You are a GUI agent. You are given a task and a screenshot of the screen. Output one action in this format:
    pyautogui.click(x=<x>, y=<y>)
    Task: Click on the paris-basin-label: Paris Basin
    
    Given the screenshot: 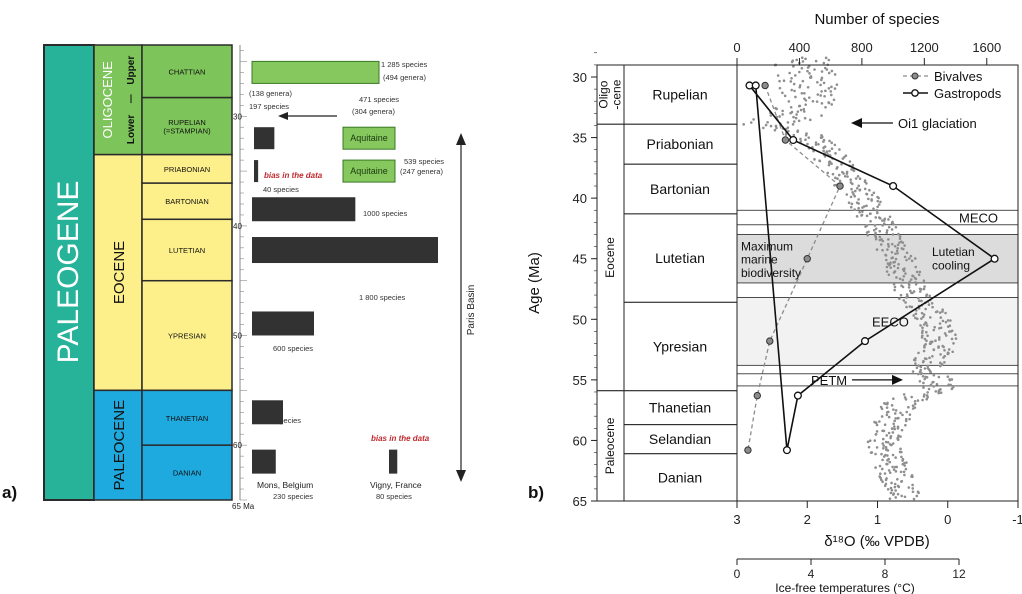 What is the action you would take?
    pyautogui.click(x=471, y=310)
    